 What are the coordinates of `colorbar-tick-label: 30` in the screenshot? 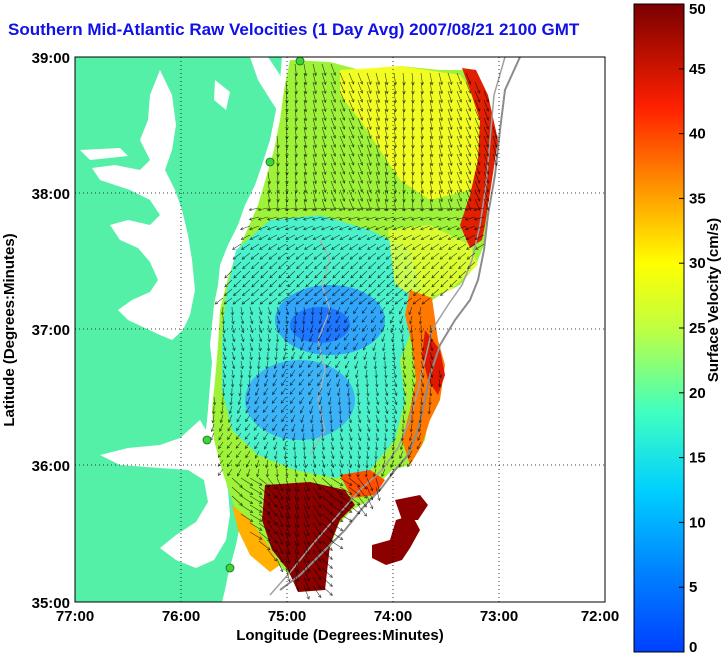 It's located at (697, 263).